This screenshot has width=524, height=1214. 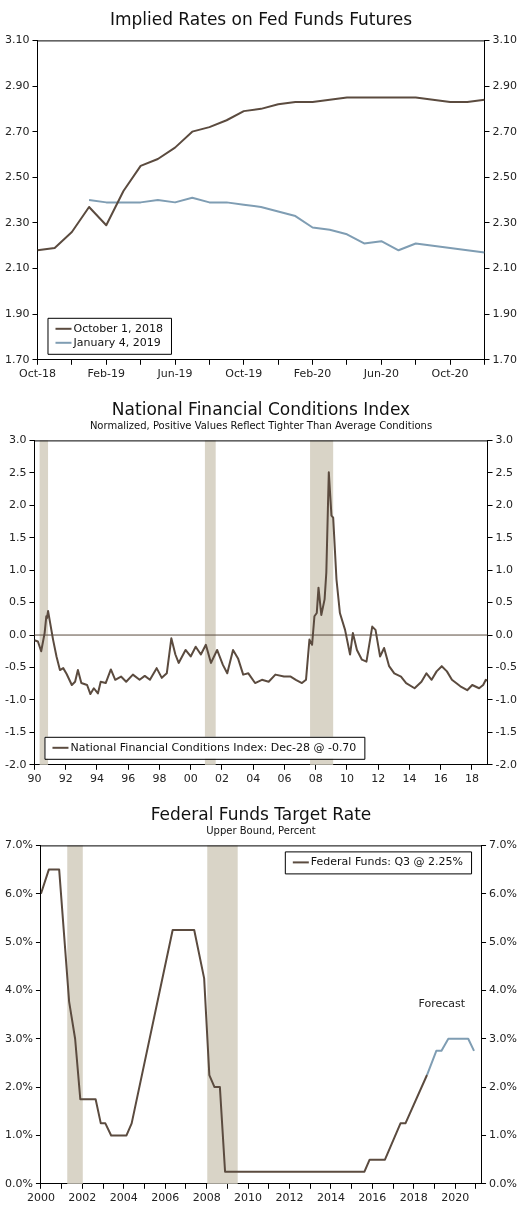 I want to click on y2-tick-label: -2.0, so click(x=506, y=764).